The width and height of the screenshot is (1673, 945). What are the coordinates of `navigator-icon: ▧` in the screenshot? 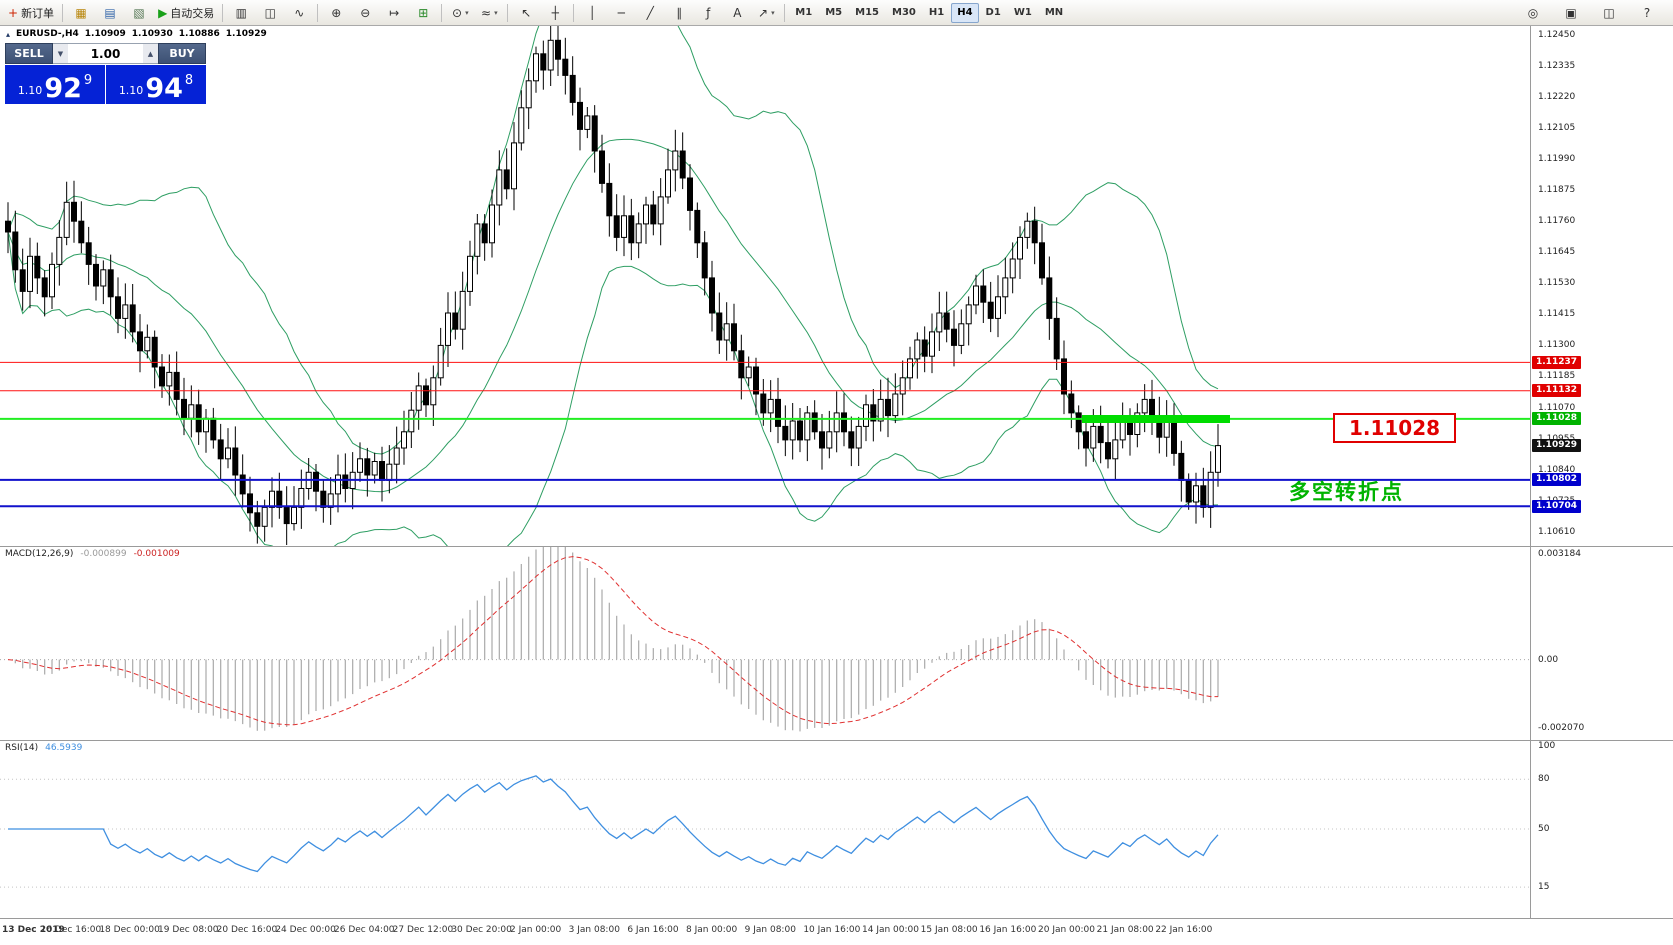 It's located at (139, 12).